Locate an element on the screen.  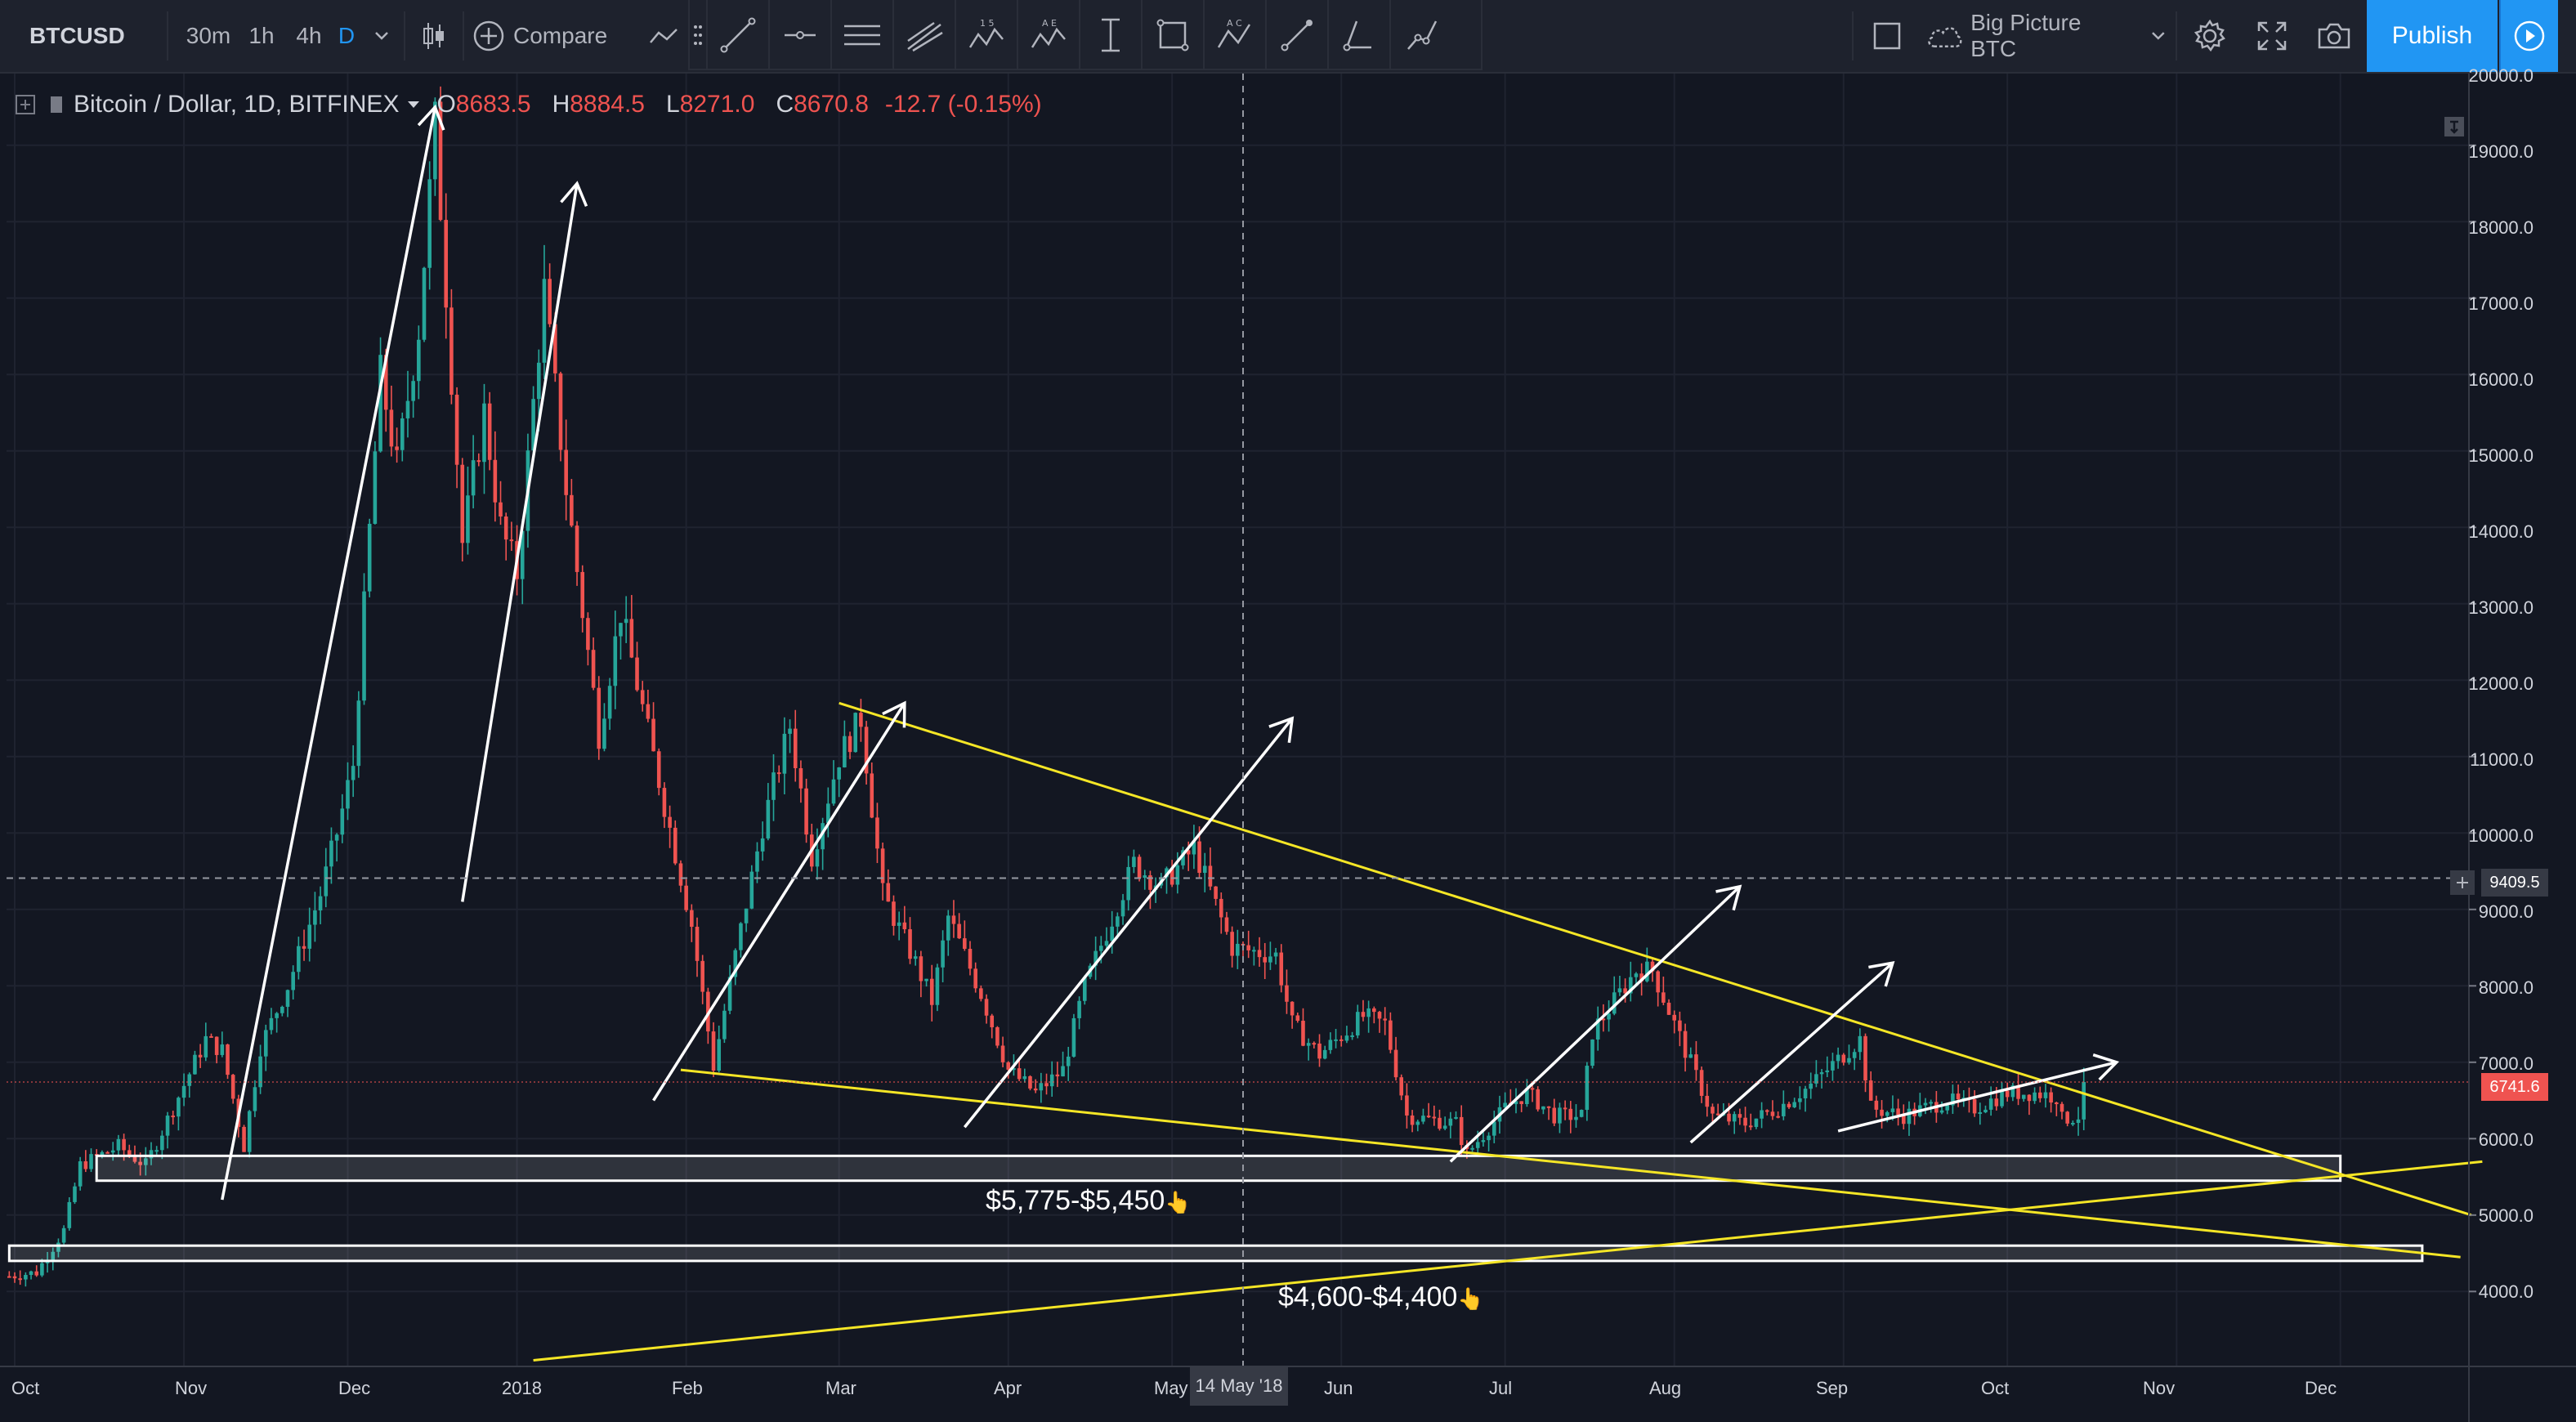
publish-button: Publish is located at coordinates (2432, 36).